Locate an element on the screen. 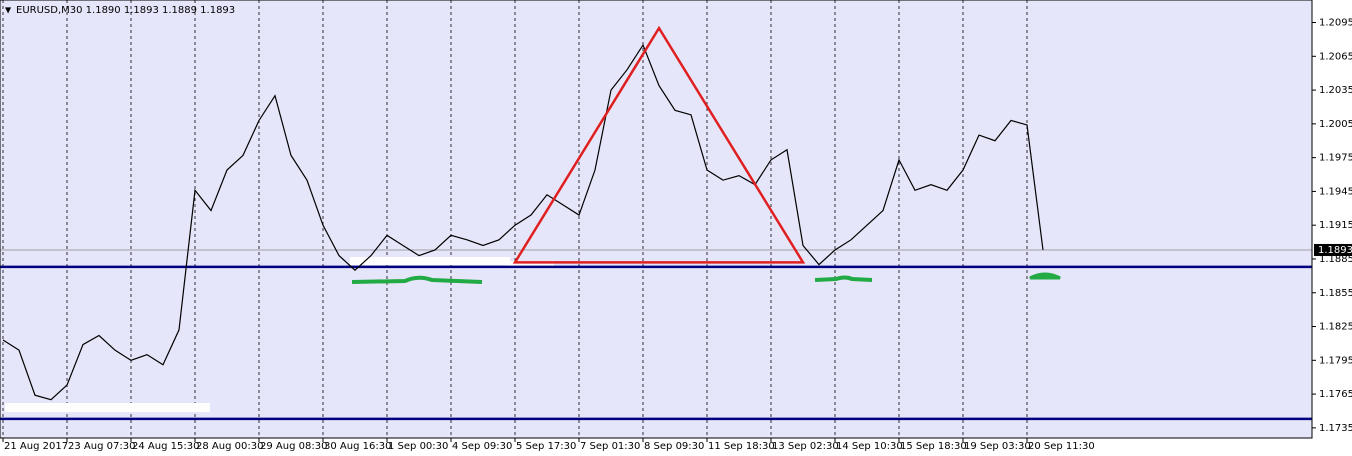  dropdown-icon: ▼ is located at coordinates (8, 10).